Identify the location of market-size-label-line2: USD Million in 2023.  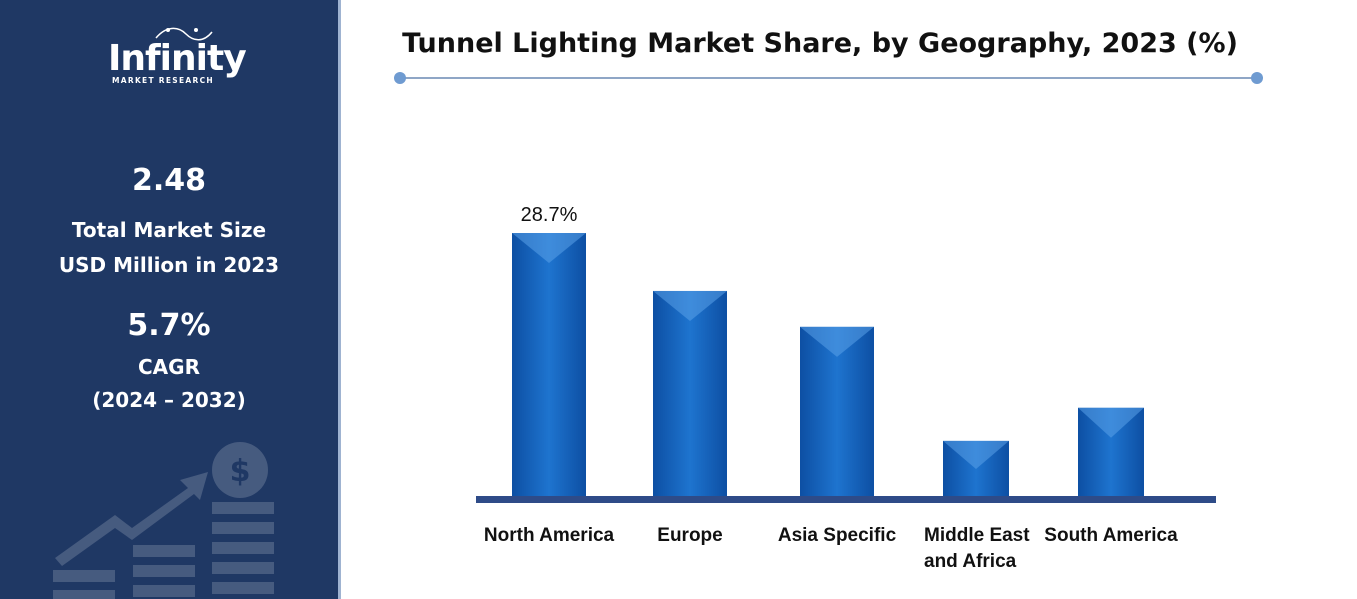
(169, 265).